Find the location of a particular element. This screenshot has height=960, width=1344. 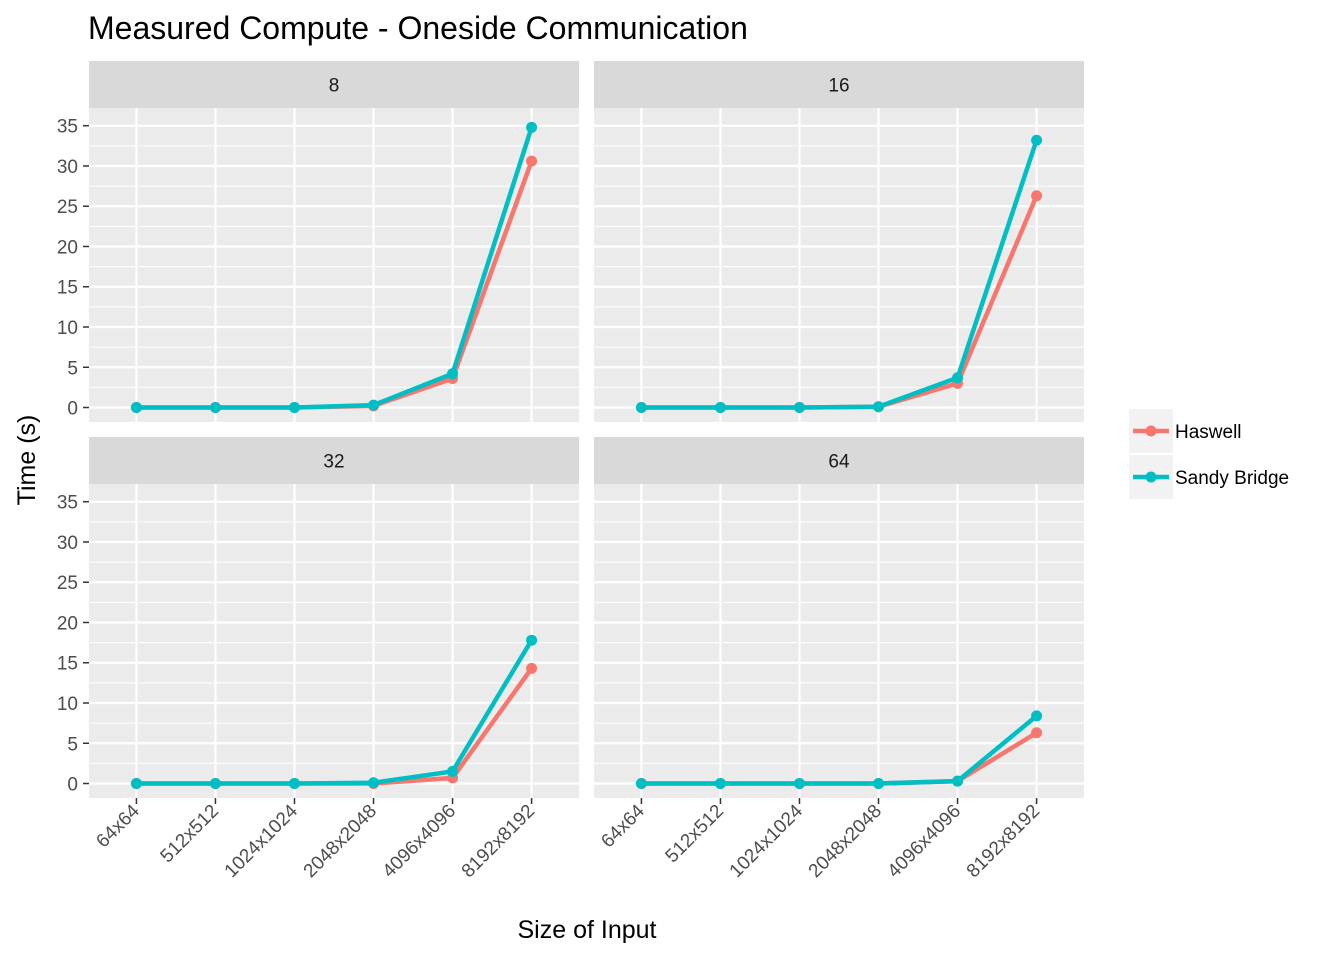

facet-panel-16: 16 is located at coordinates (839, 241).